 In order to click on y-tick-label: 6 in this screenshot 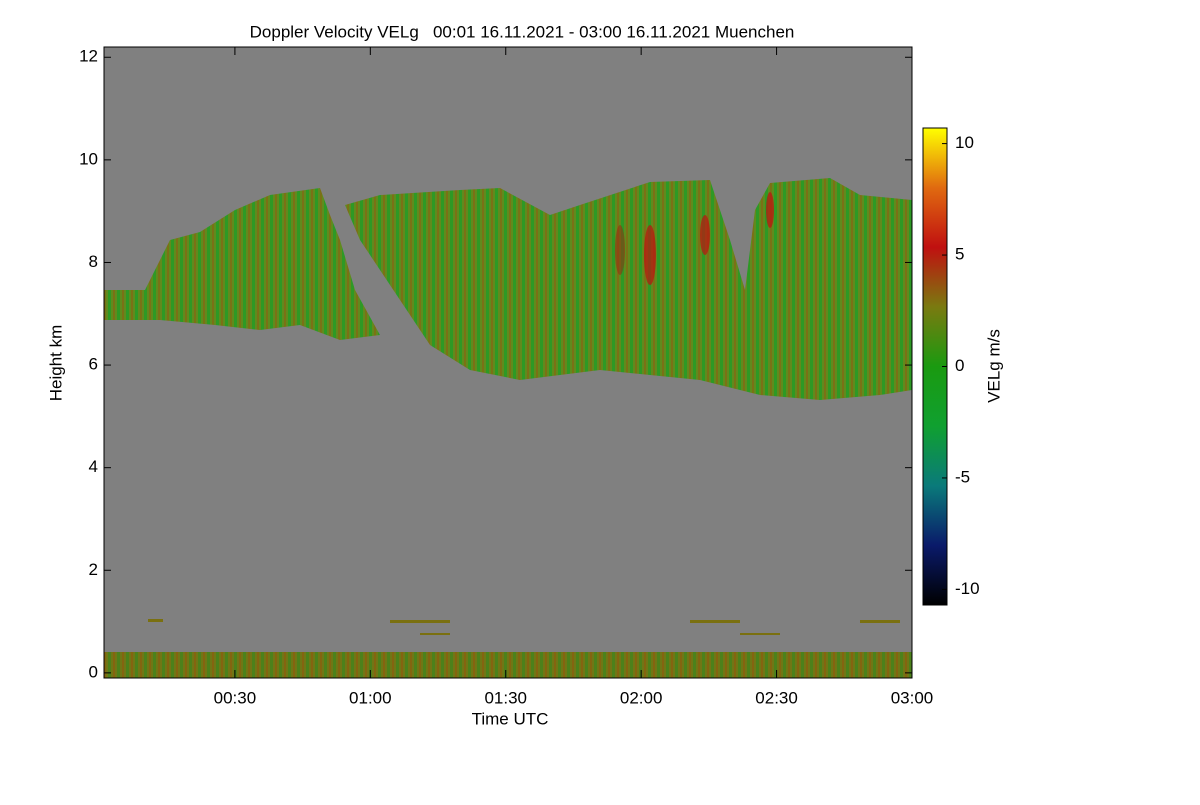, I will do `click(93, 364)`.